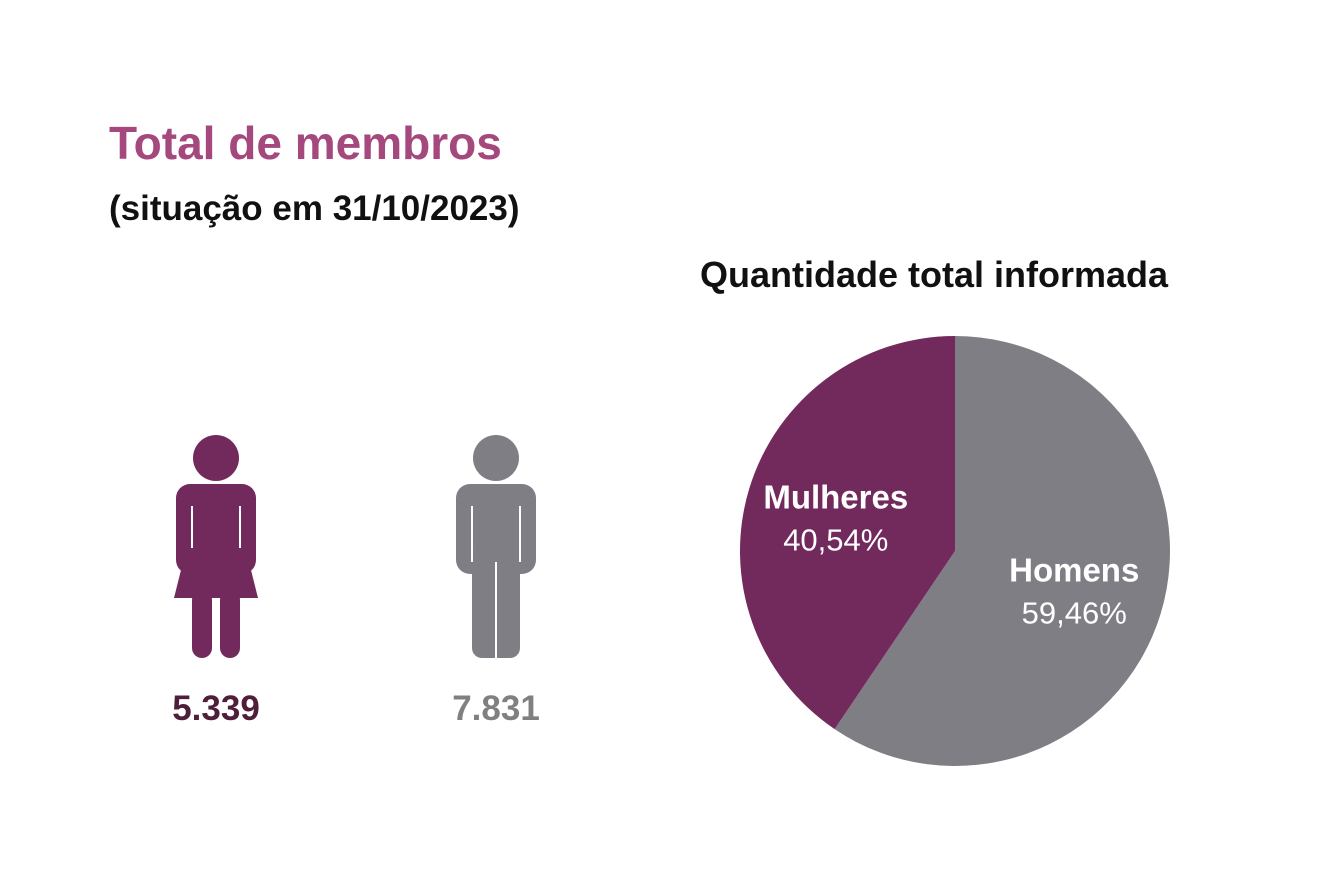 The height and width of the screenshot is (892, 1342). What do you see at coordinates (1074, 570) in the screenshot?
I see `pie-label-homens: Homens` at bounding box center [1074, 570].